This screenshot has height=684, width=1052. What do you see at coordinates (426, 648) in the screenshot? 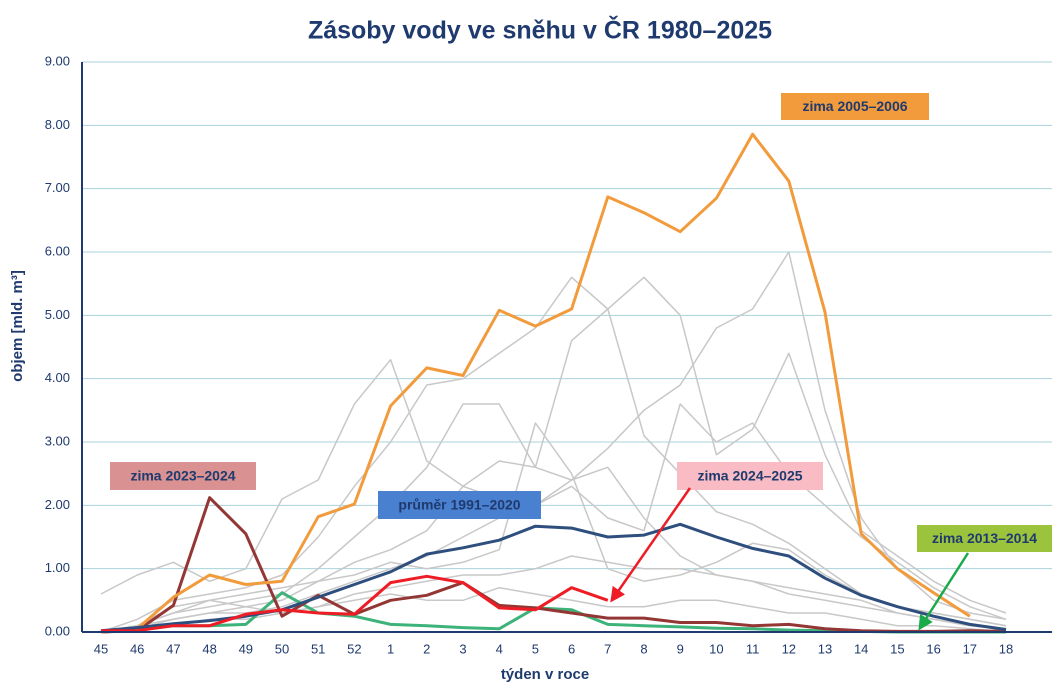
I see `x-tick-label: 2` at bounding box center [426, 648].